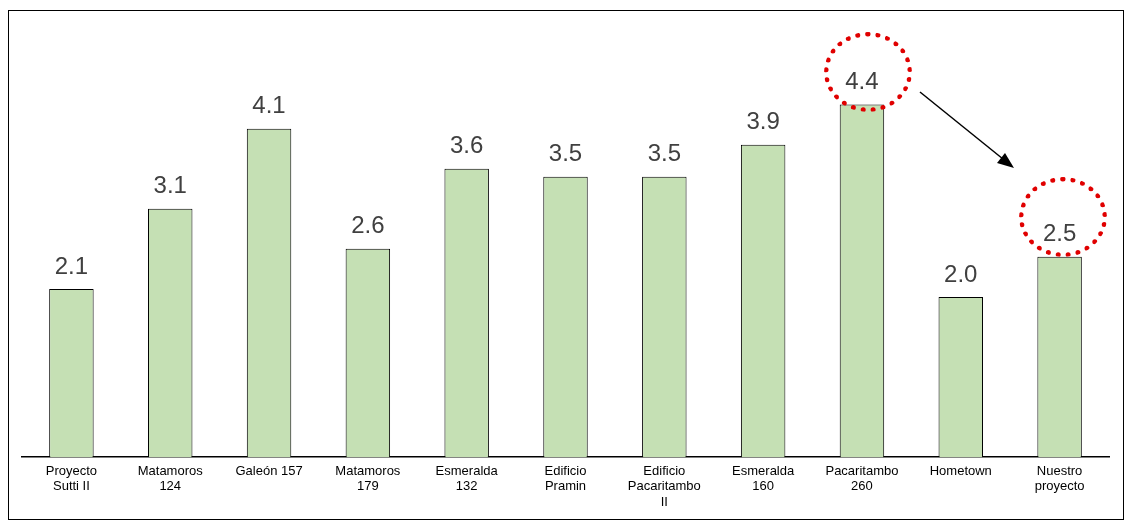  I want to click on data-label: 2.1, so click(71, 265).